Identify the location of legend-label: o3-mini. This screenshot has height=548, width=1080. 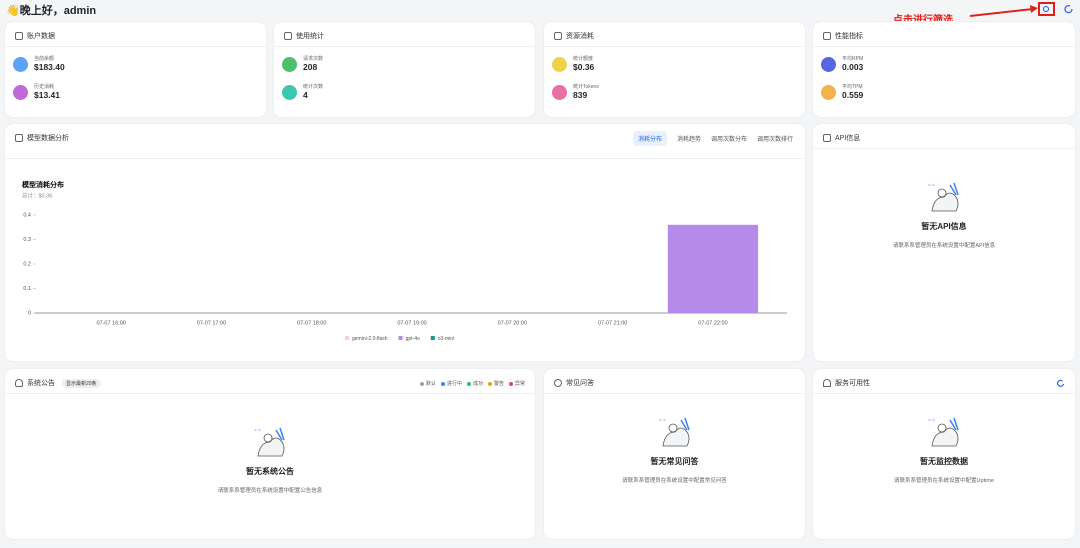
(446, 339).